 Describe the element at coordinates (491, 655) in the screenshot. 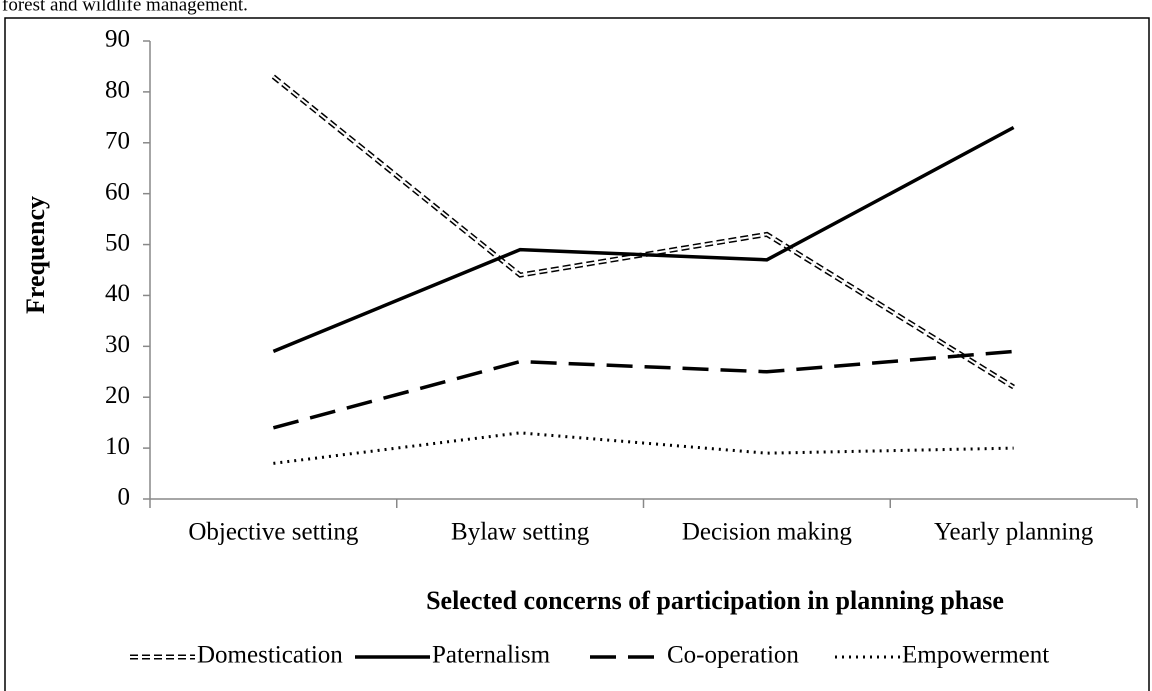

I see `legend-label: Paternalism` at that location.